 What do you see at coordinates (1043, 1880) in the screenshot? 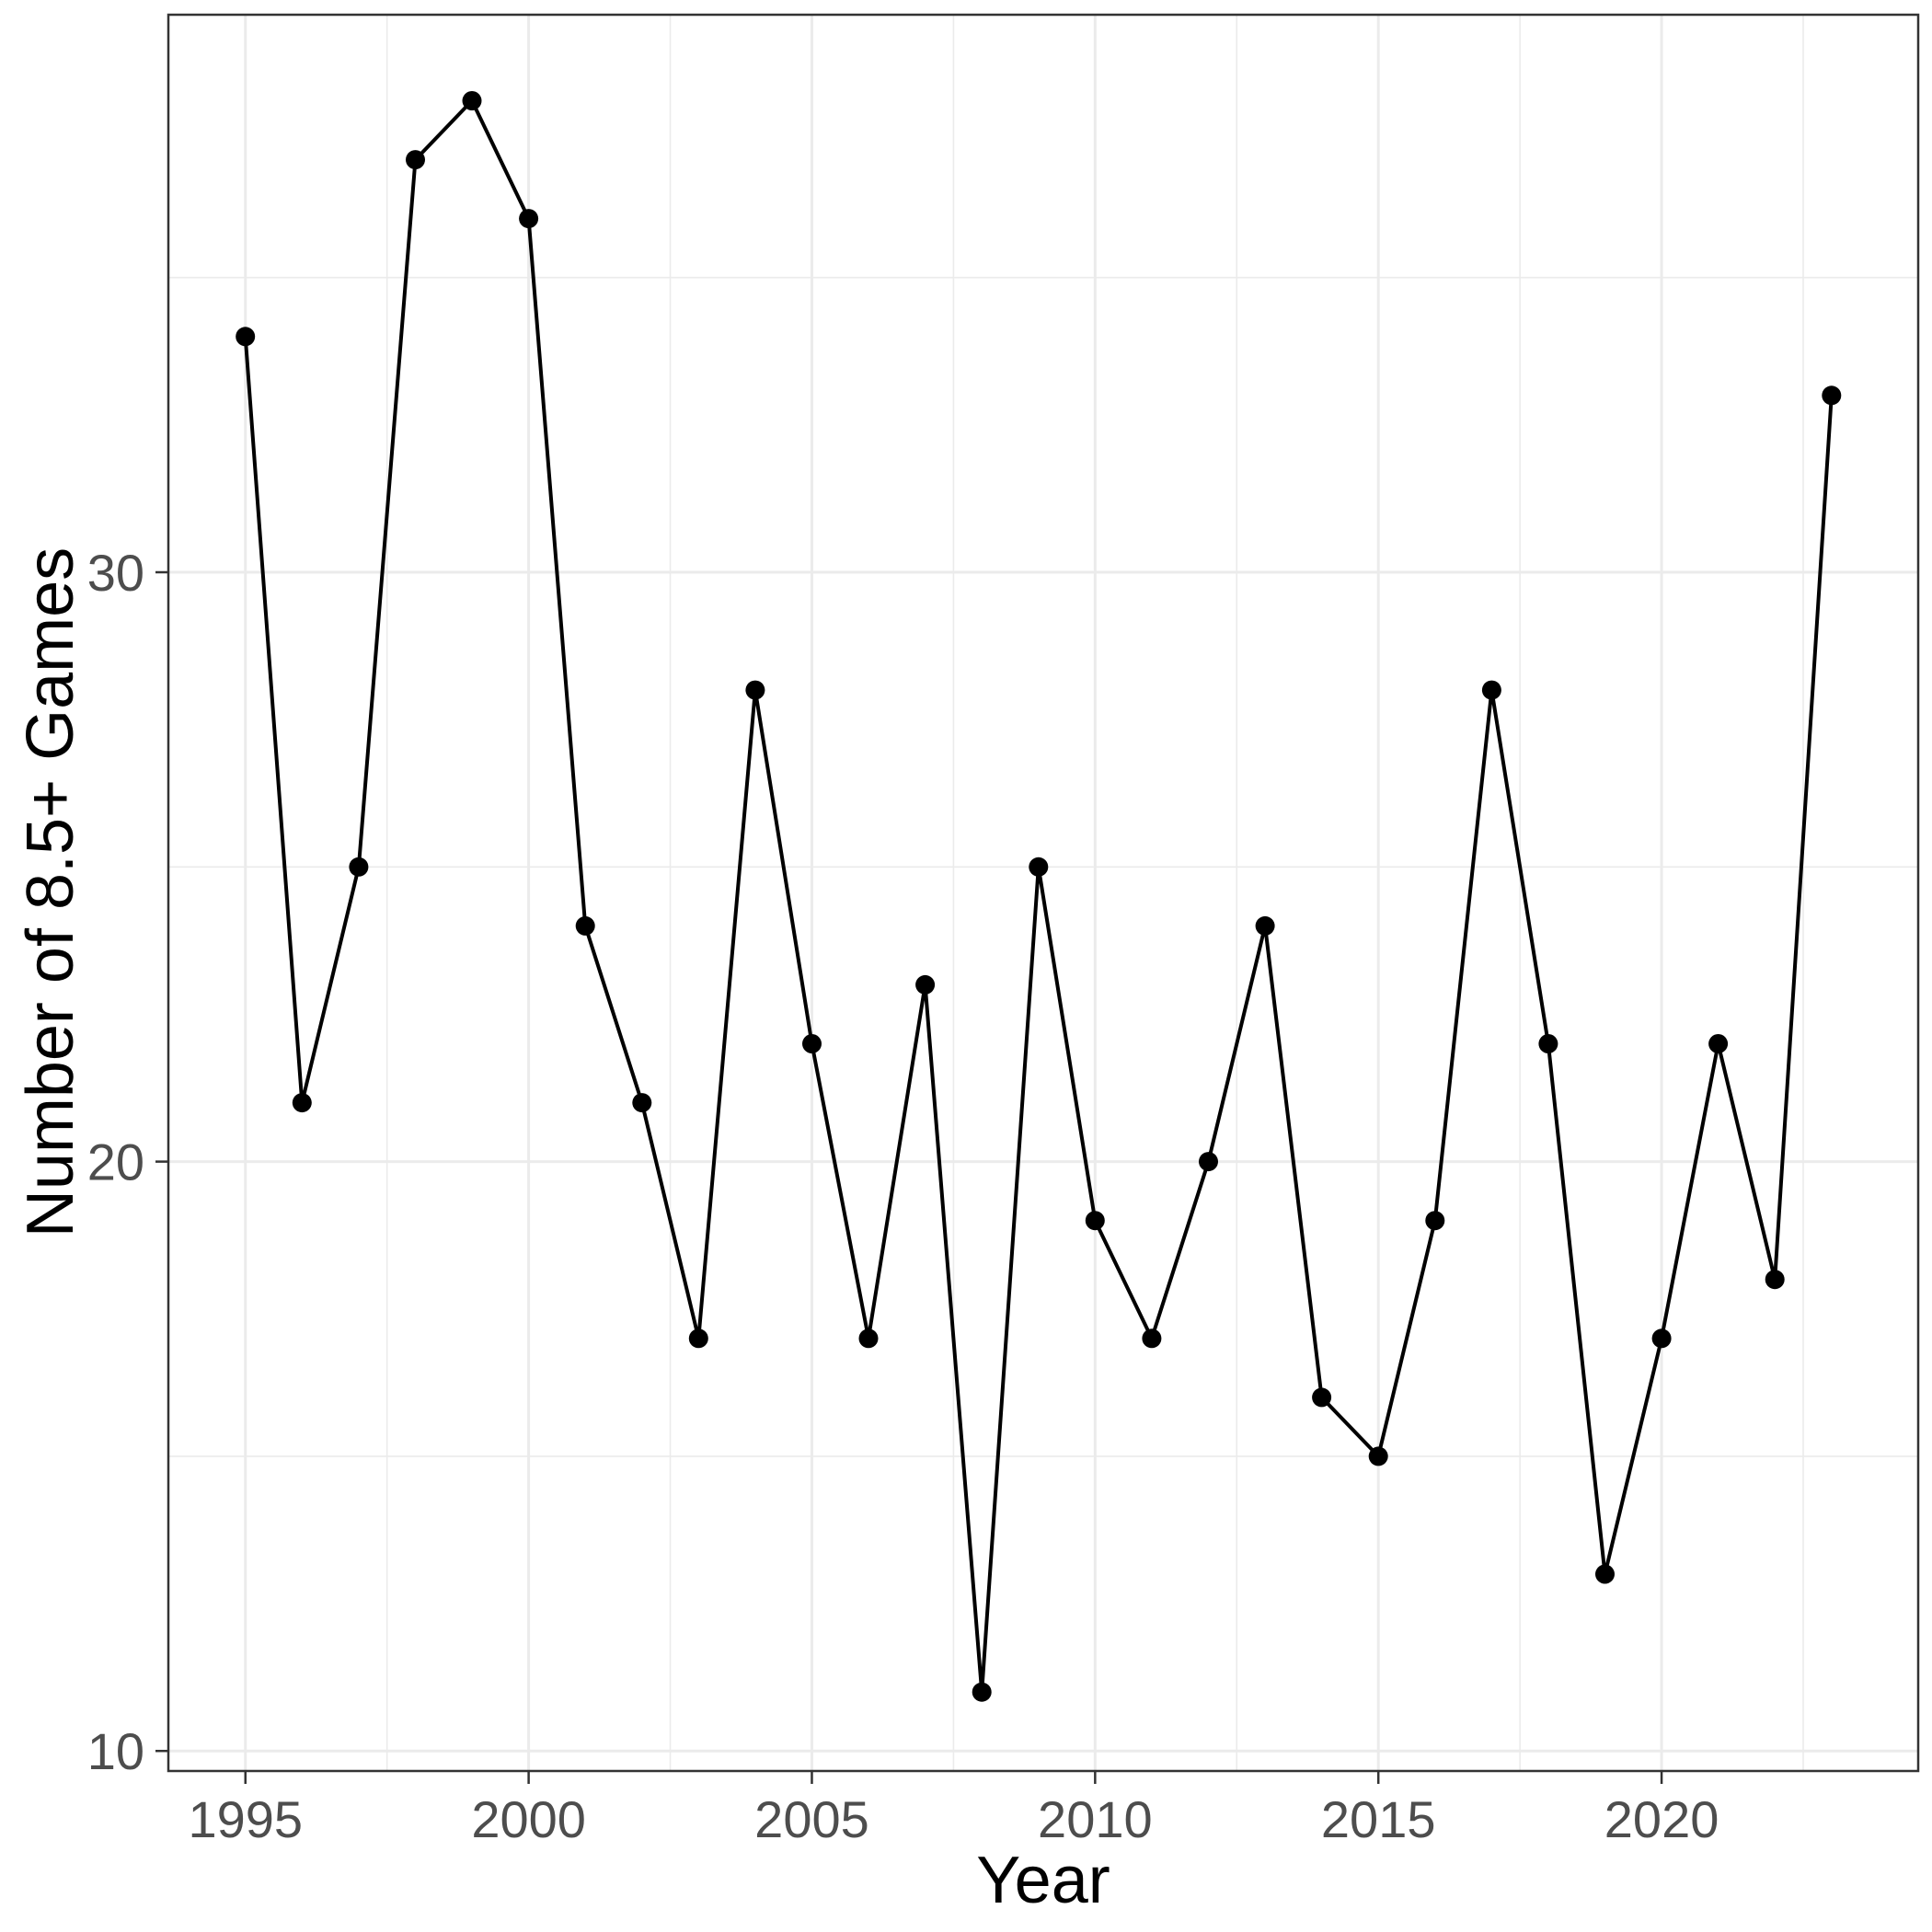
I see `x-axis-title: Year` at bounding box center [1043, 1880].